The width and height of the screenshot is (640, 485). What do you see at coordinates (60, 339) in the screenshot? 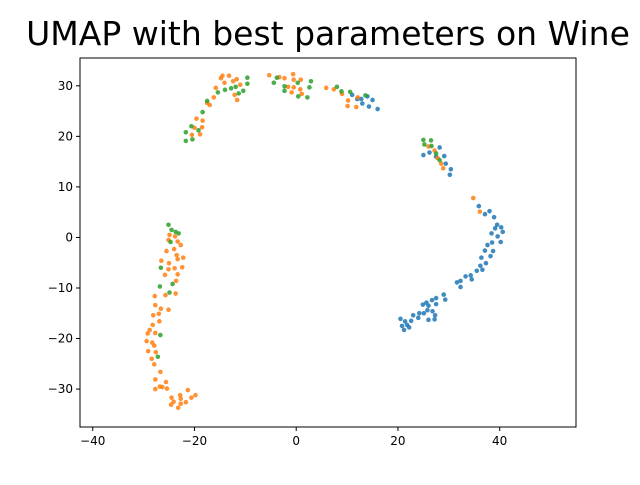
I see `y-tick-label: −20` at bounding box center [60, 339].